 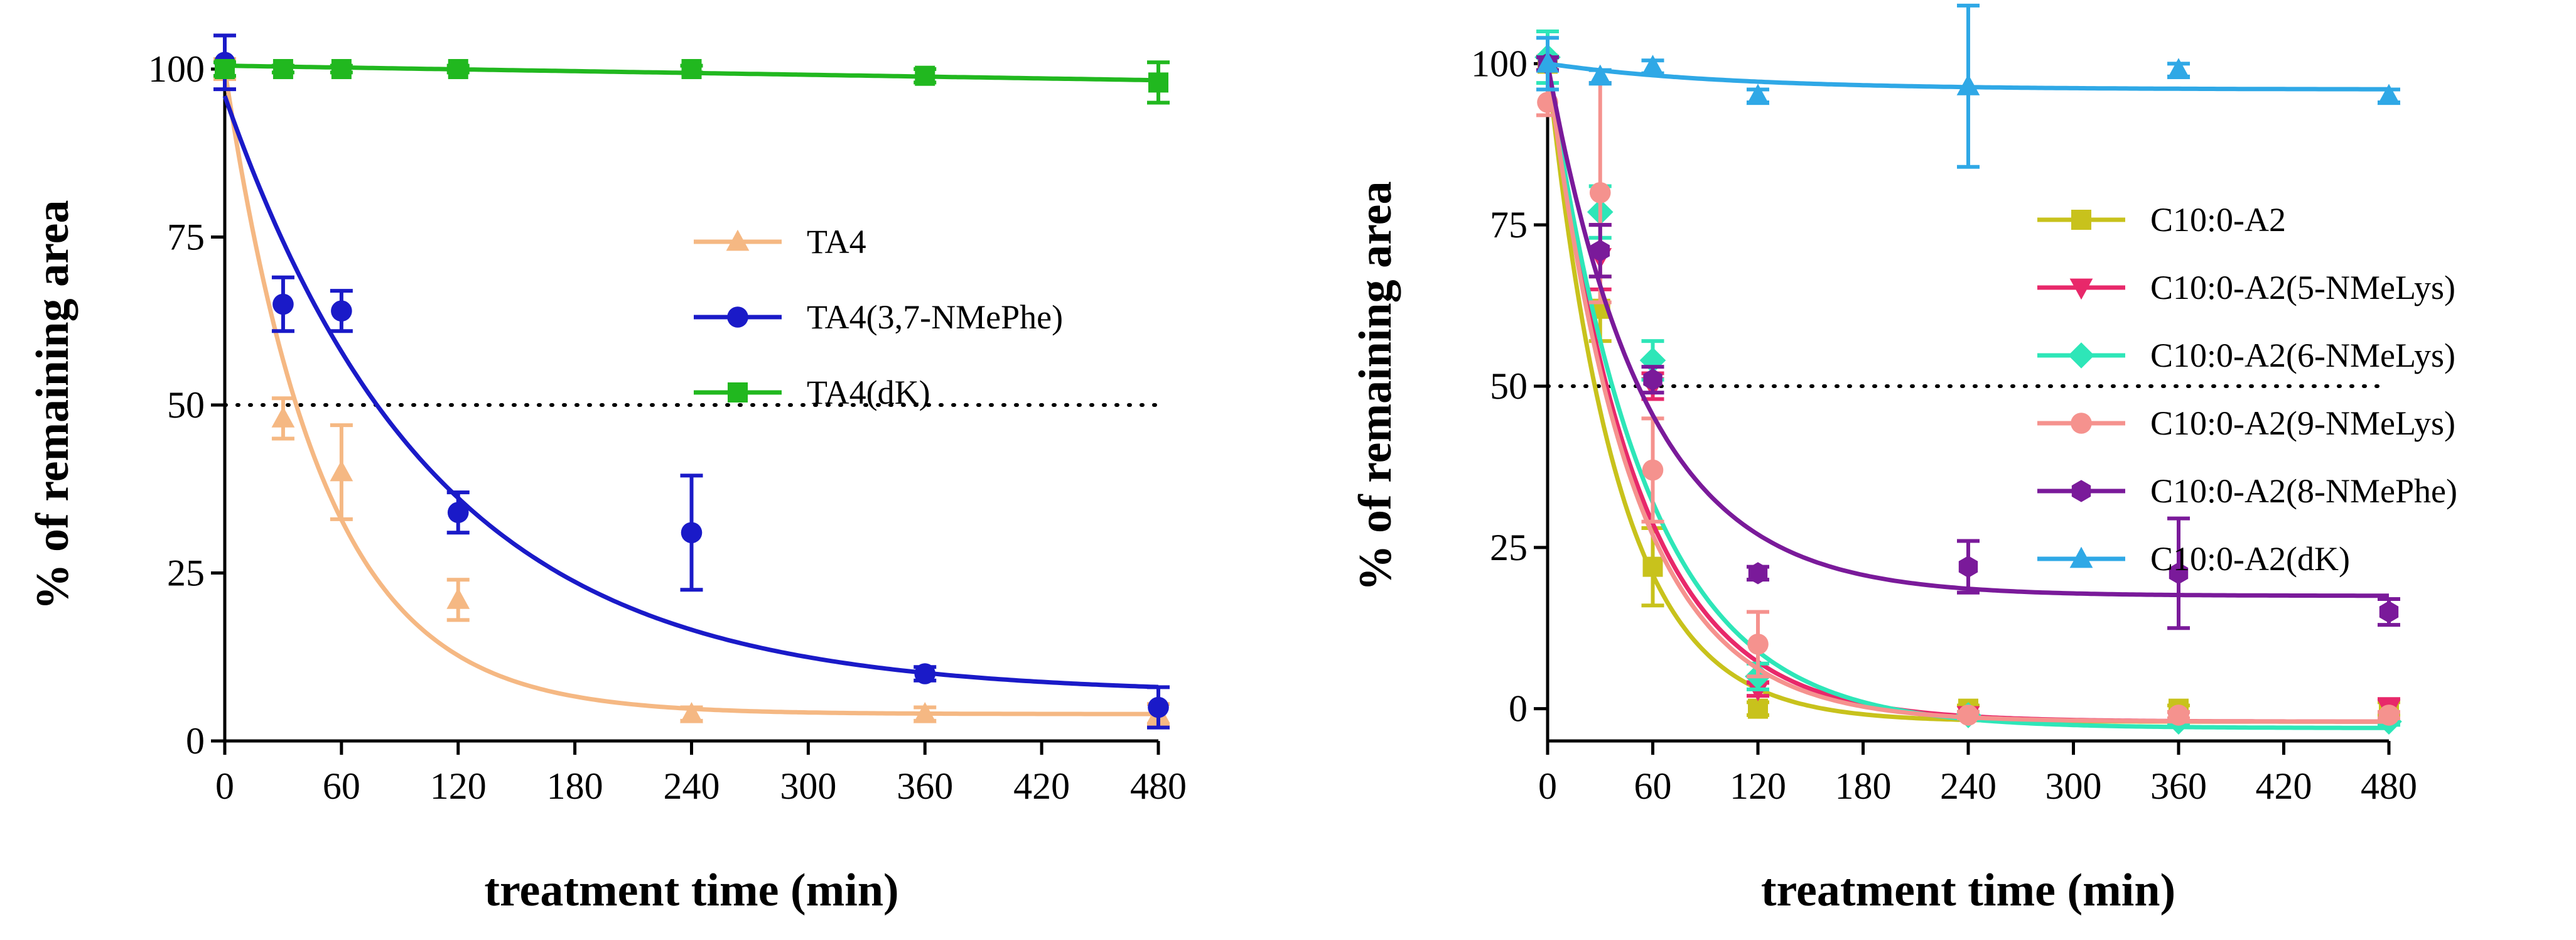 What do you see at coordinates (935, 317) in the screenshot?
I see `legend-label: TA4(3,7-NMePhe)` at bounding box center [935, 317].